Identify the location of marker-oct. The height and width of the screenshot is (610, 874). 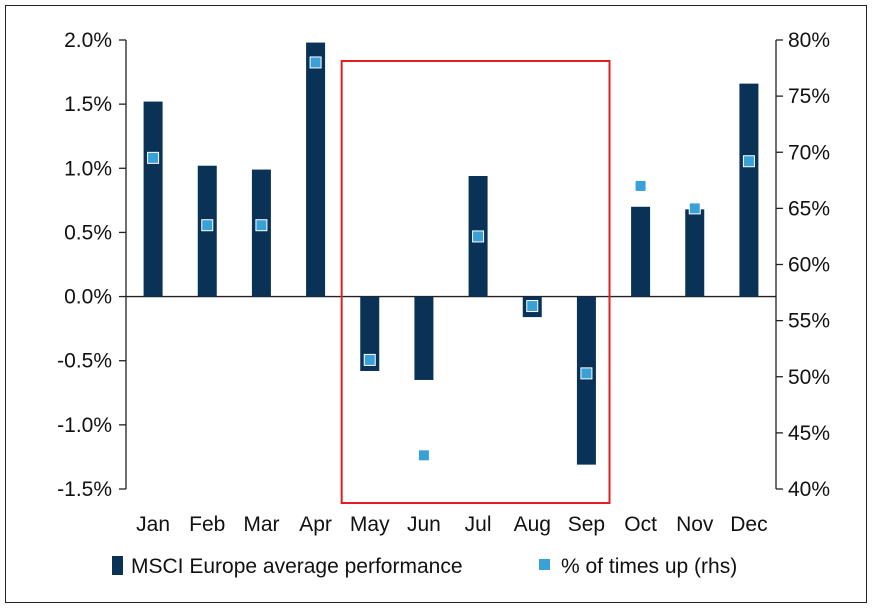
(640, 185).